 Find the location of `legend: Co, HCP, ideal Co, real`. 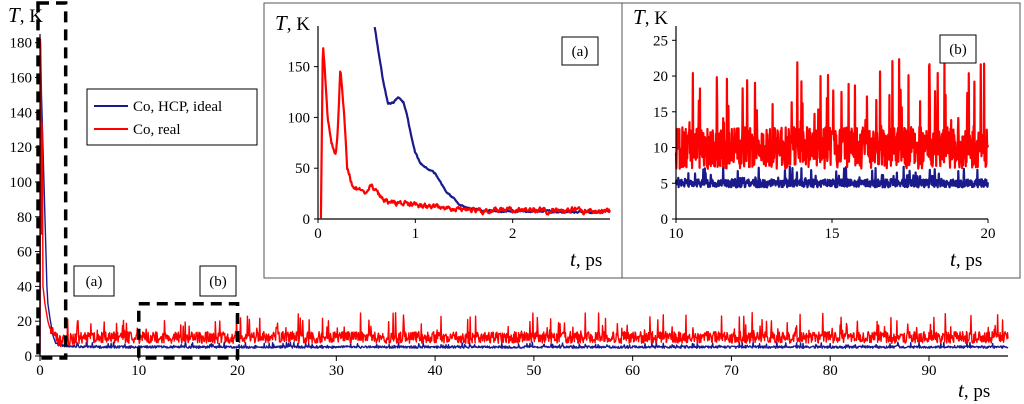

legend: Co, HCP, ideal Co, real is located at coordinates (172, 117).